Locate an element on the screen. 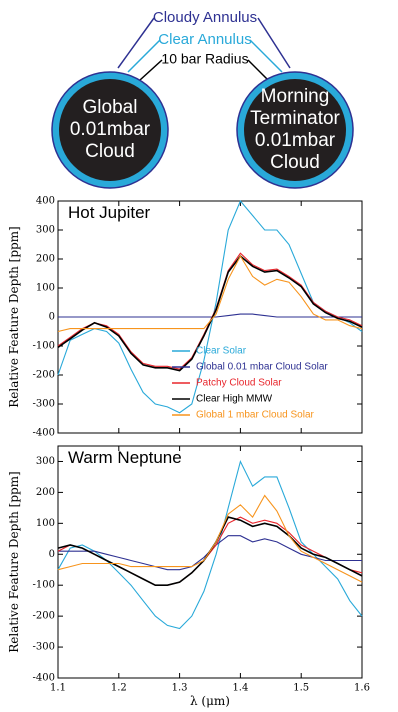 The height and width of the screenshot is (712, 398). x-tick-label: 1.1 is located at coordinates (58, 688).